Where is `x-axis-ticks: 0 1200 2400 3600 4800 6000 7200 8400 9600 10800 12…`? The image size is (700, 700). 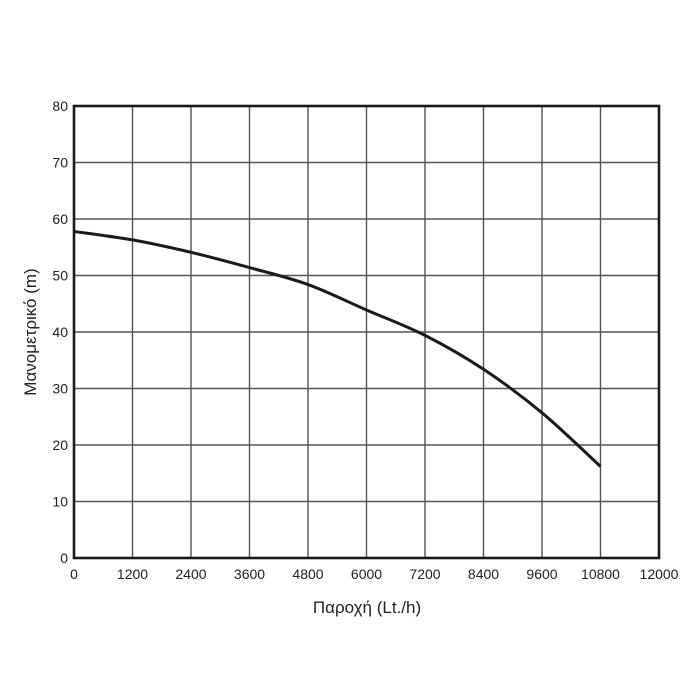
x-axis-ticks: 0 1200 2400 3600 4800 6000 7200 8400 9600 10800 12… is located at coordinates (374, 574).